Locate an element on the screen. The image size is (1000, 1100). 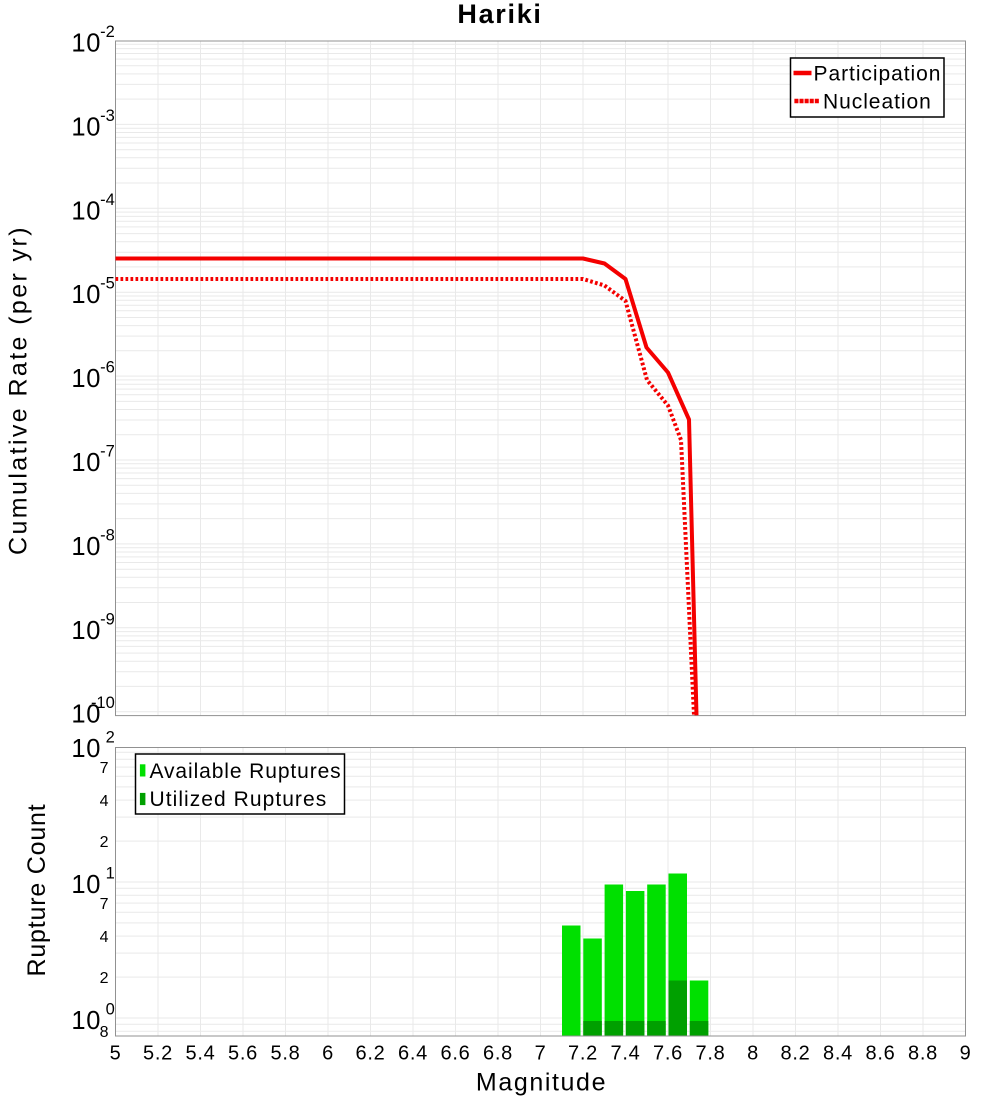
svg-text: -9 is located at coordinates (107, 619).